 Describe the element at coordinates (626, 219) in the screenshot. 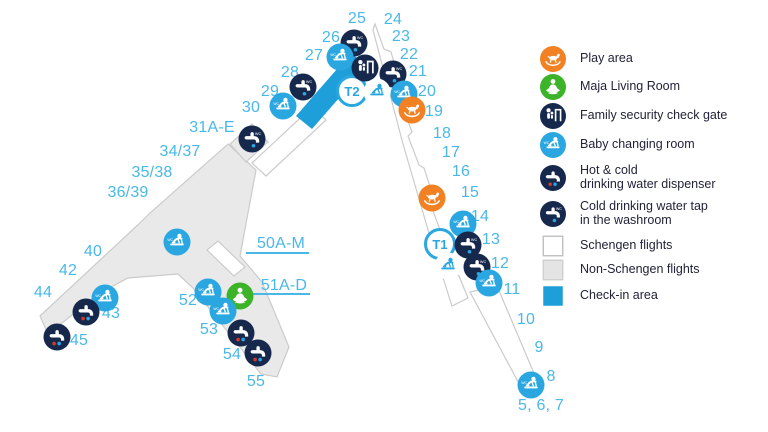

I see `legend-label-line: in the washroom` at that location.